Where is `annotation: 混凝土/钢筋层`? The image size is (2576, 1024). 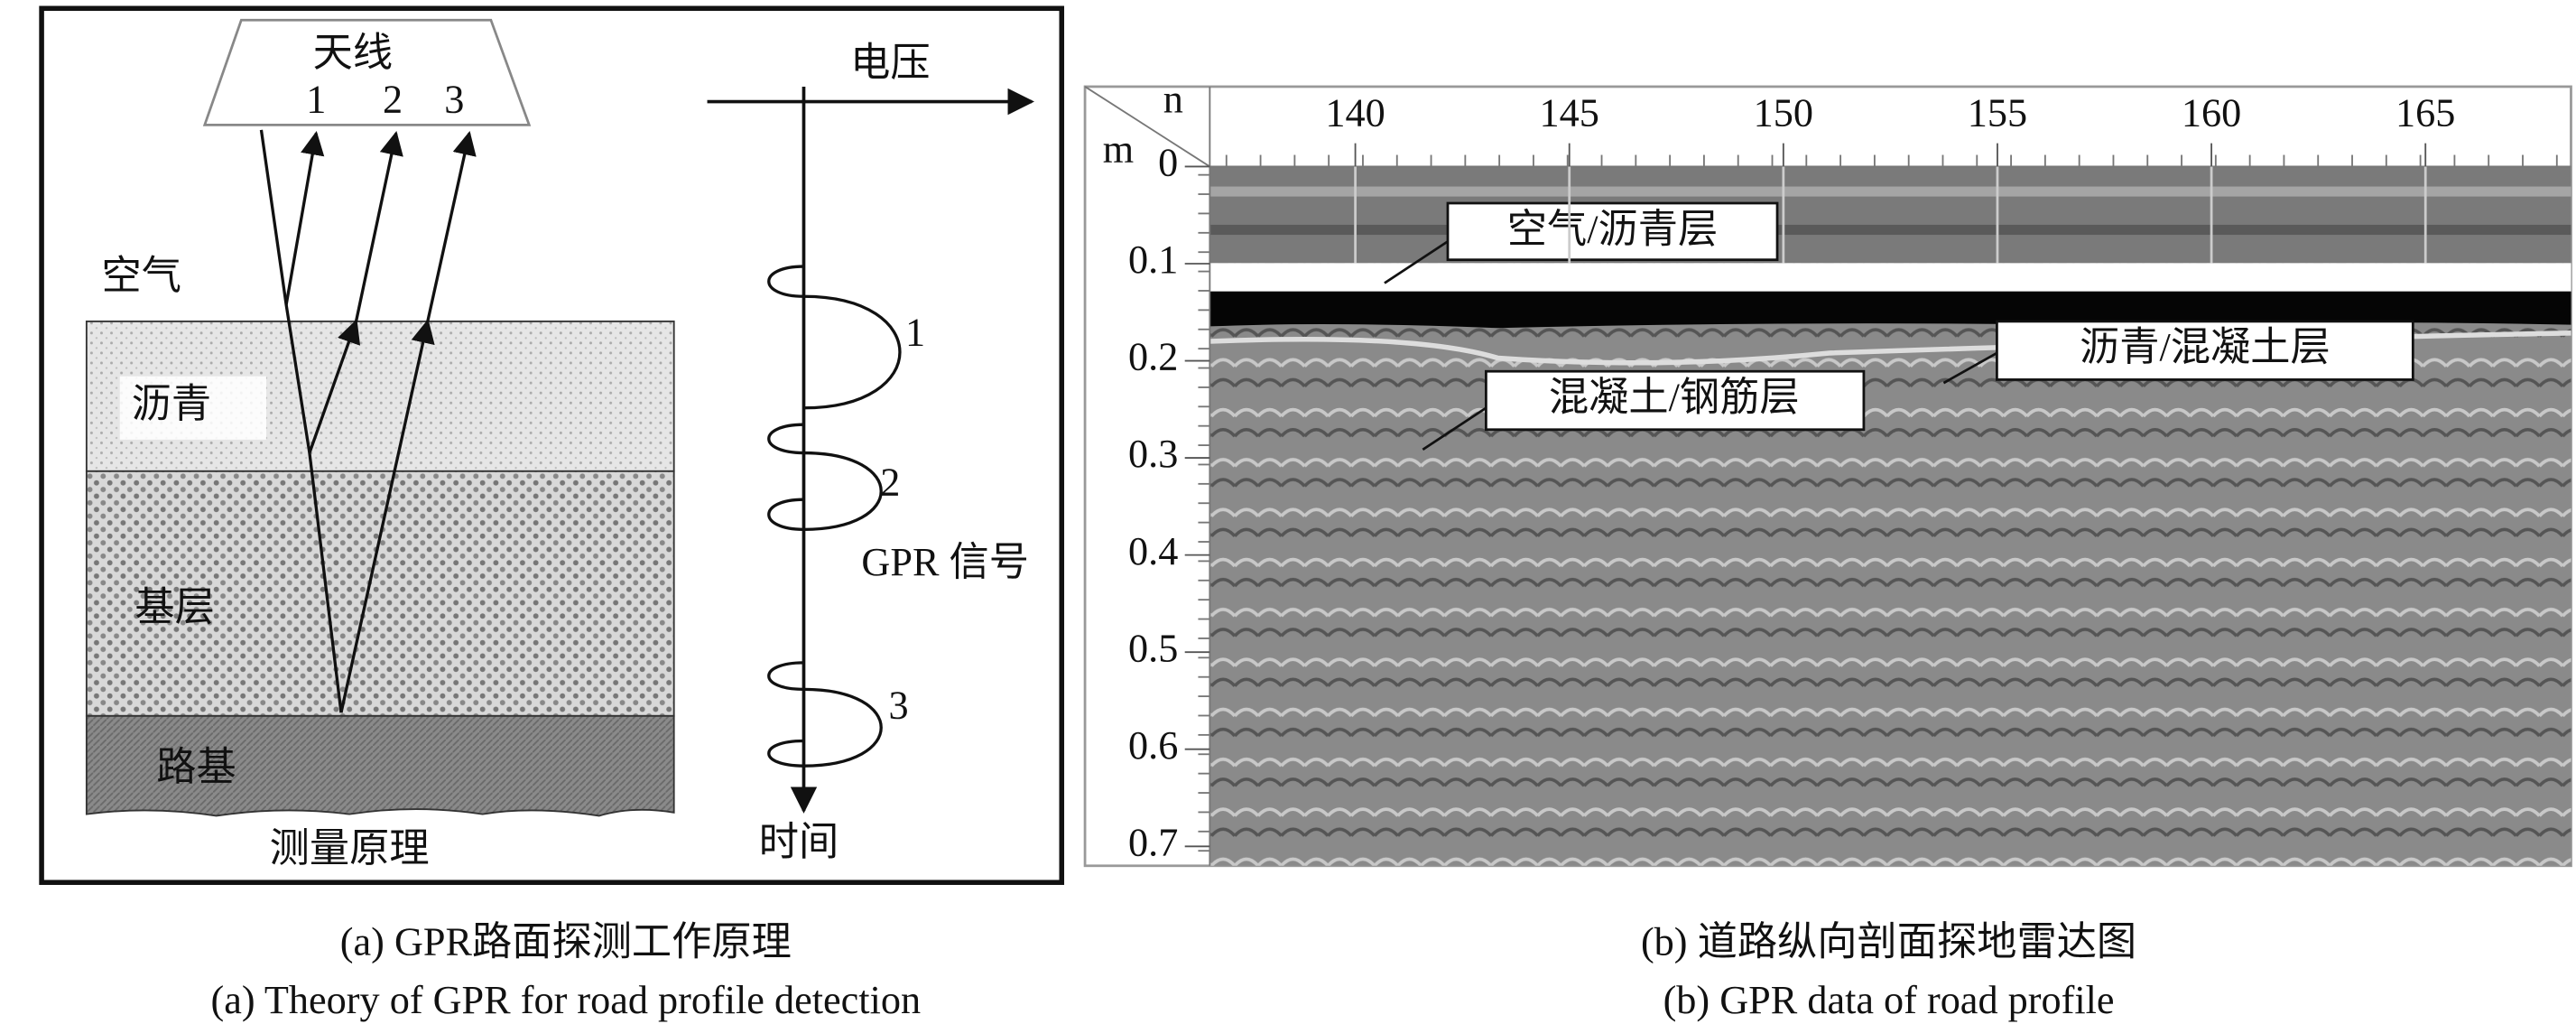
annotation: 混凝土/钢筋层 is located at coordinates (1674, 398).